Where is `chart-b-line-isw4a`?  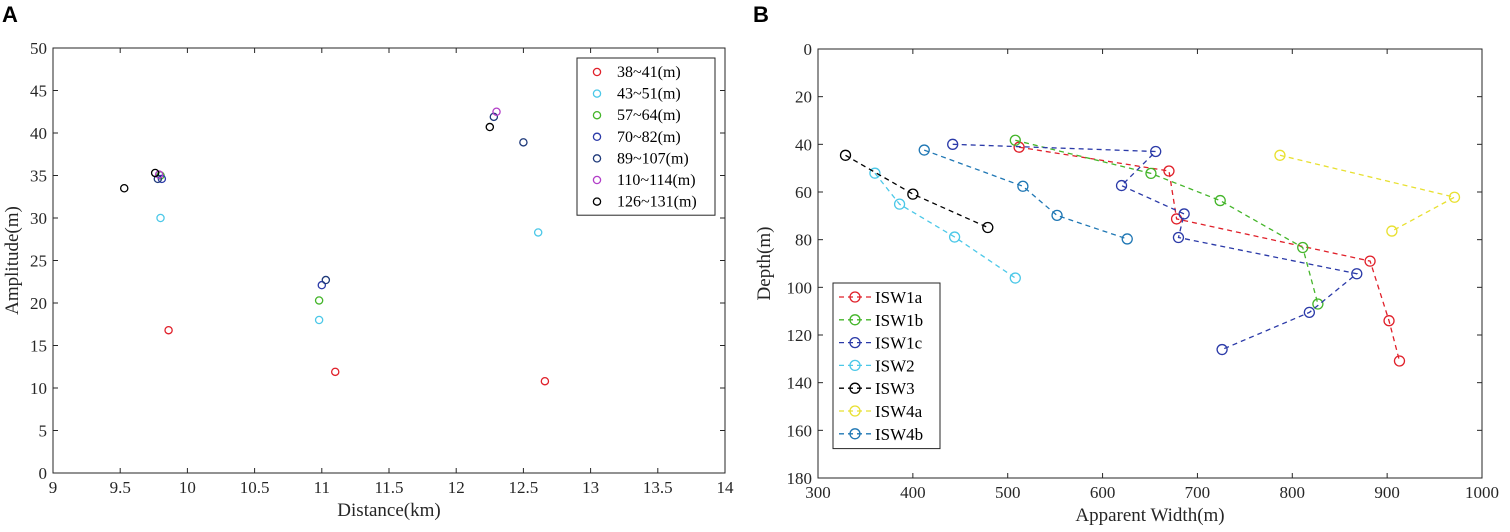
chart-b-line-isw4a is located at coordinates (1368, 193).